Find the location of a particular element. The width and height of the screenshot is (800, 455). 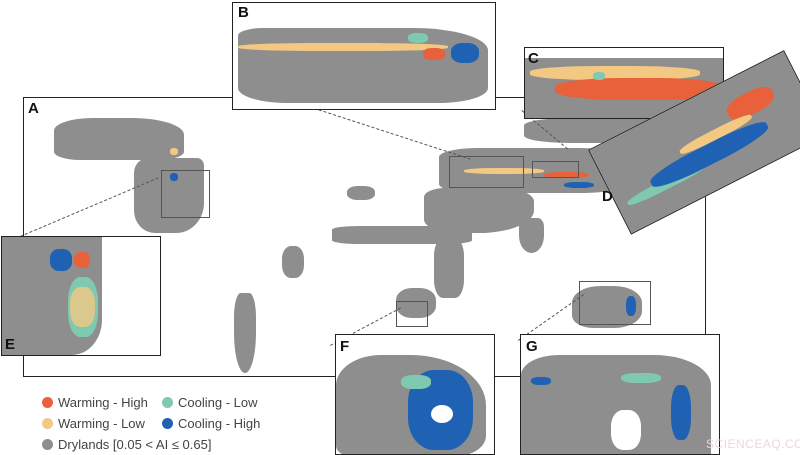

inset-box-c is located at coordinates (555, 169).